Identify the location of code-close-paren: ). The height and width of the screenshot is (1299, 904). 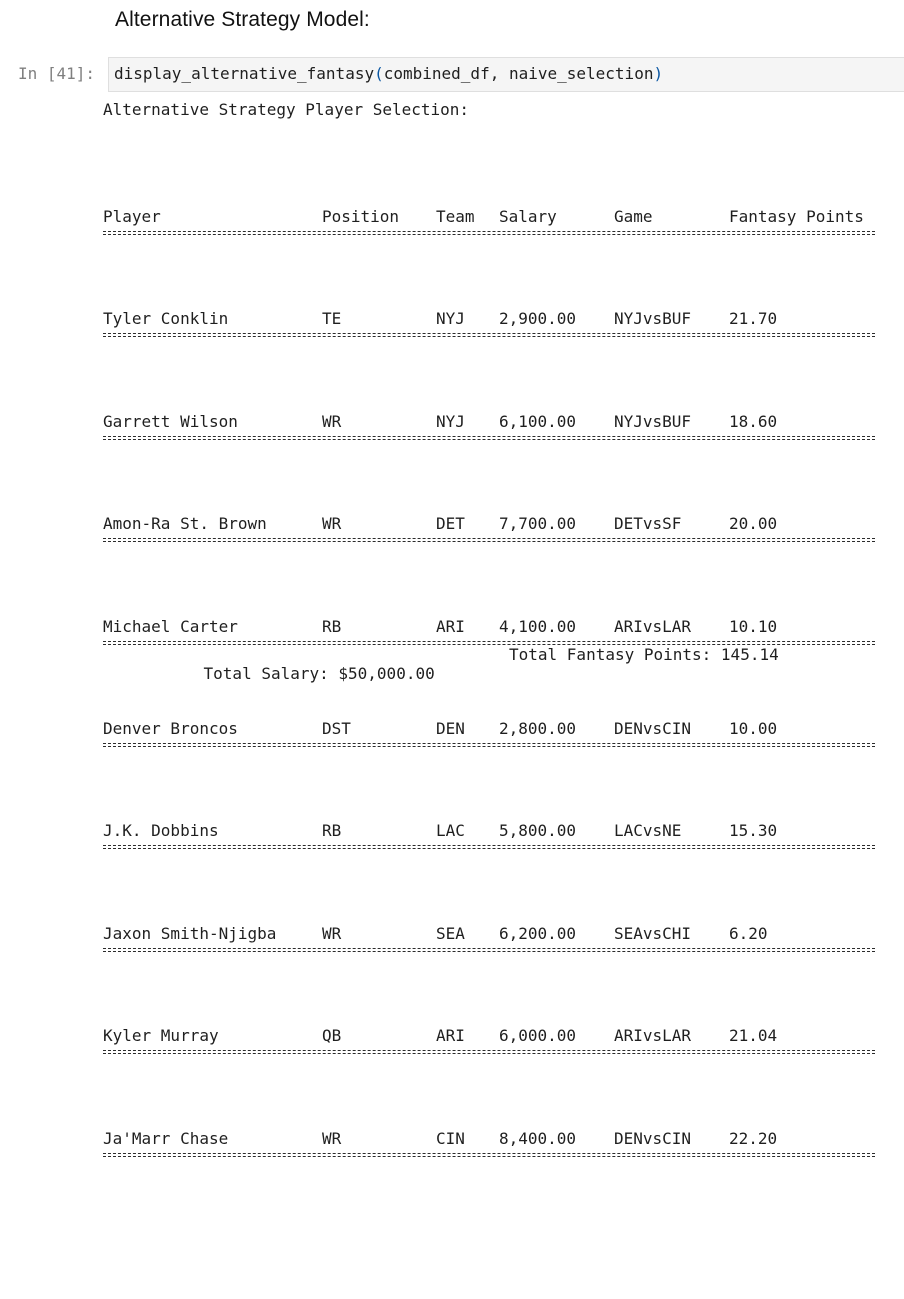
(658, 73).